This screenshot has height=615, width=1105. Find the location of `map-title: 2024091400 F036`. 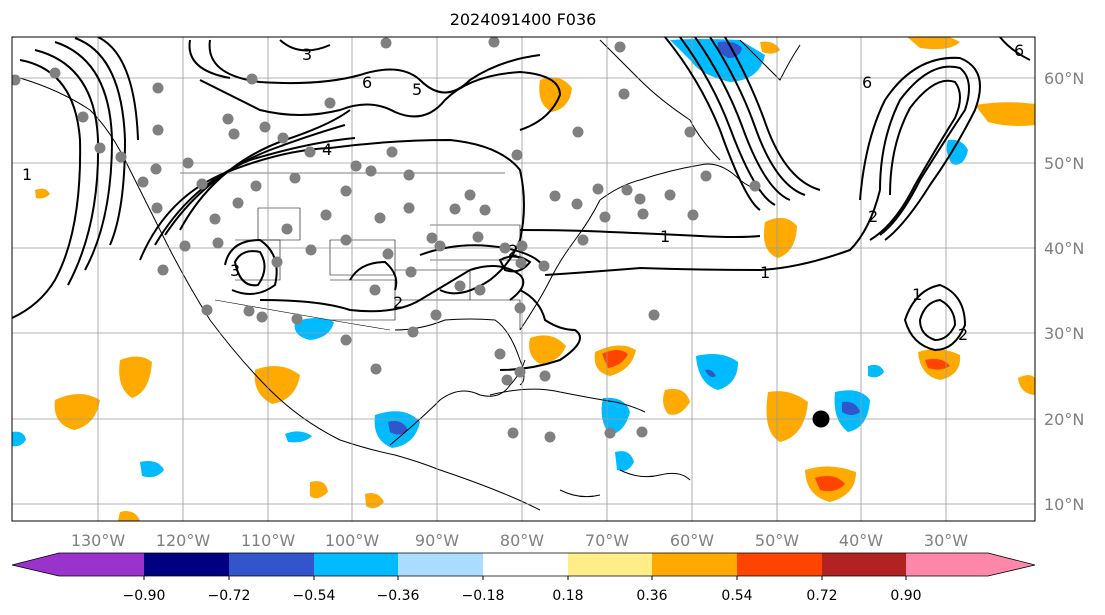

map-title: 2024091400 F036 is located at coordinates (523, 19).